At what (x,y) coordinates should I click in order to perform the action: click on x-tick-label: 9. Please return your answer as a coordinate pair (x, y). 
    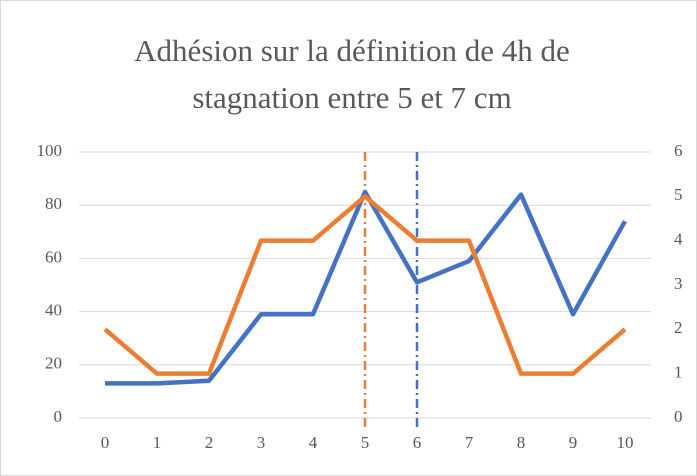
    Looking at the image, I should click on (573, 442).